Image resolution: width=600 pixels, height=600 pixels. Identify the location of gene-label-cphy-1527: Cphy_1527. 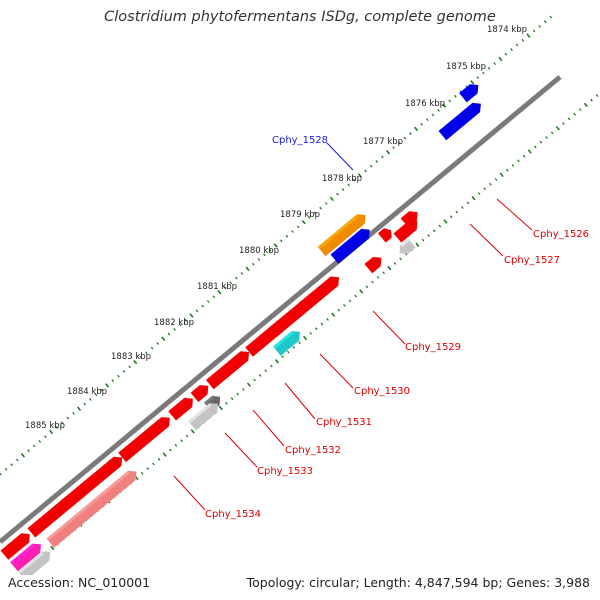
(532, 260).